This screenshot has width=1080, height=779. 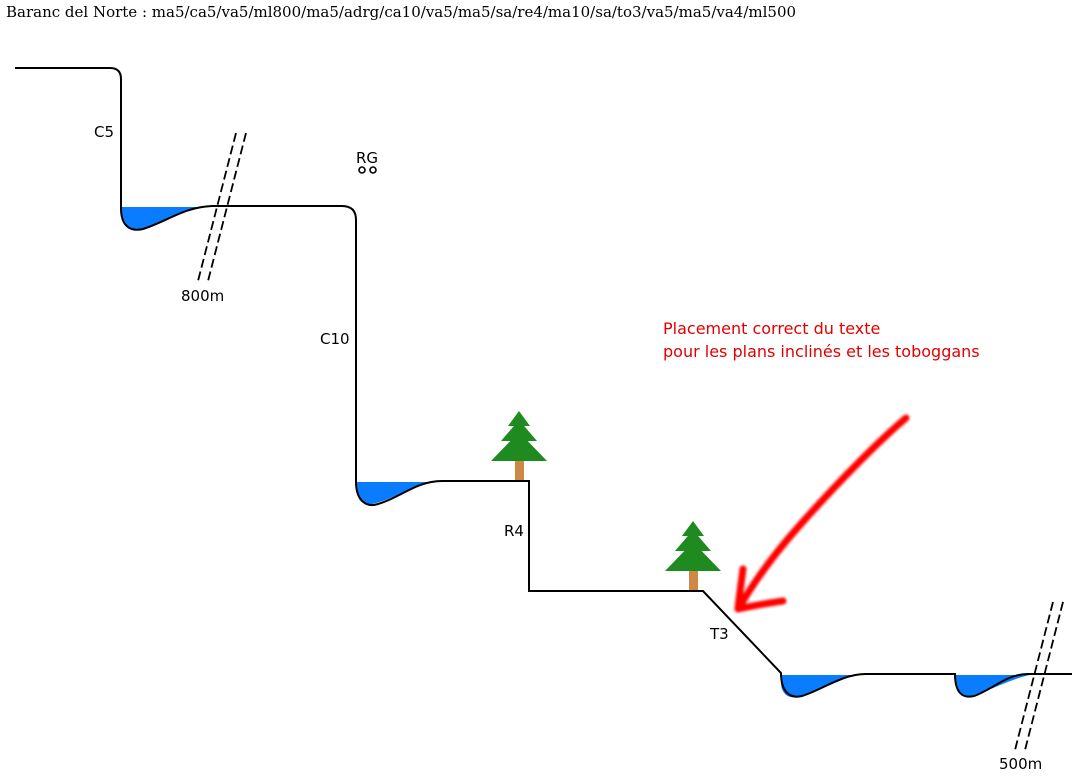 What do you see at coordinates (514, 531) in the screenshot?
I see `label-r4: R4` at bounding box center [514, 531].